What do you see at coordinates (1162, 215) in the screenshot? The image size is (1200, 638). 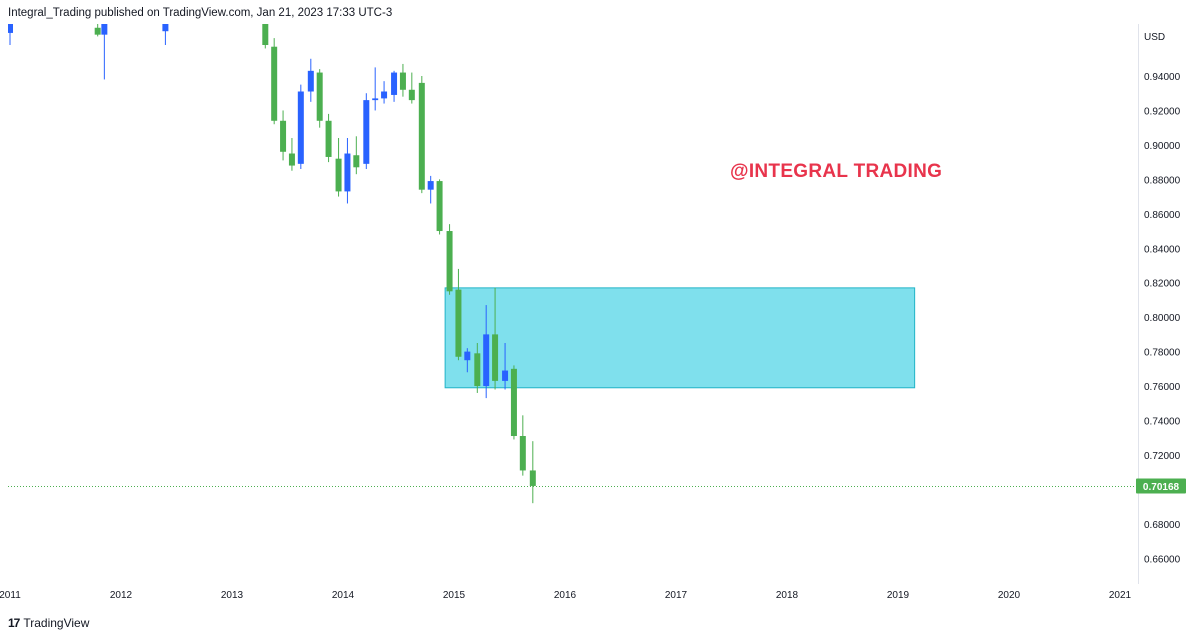 I see `y-tick-label-4: 0.86000` at bounding box center [1162, 215].